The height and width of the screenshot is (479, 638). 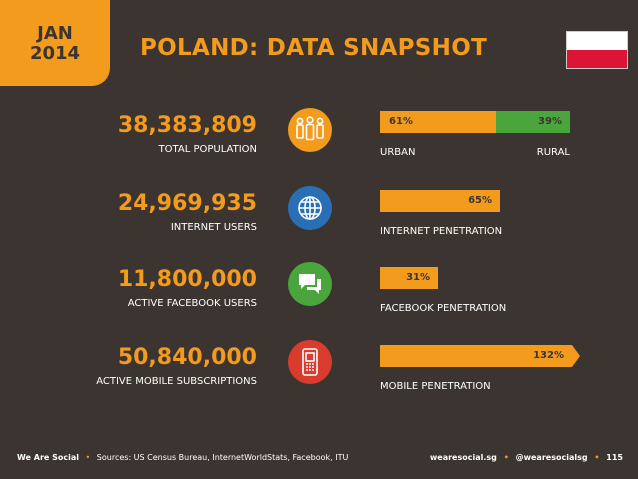 I want to click on footer-brand: We Are Social, so click(x=48, y=457).